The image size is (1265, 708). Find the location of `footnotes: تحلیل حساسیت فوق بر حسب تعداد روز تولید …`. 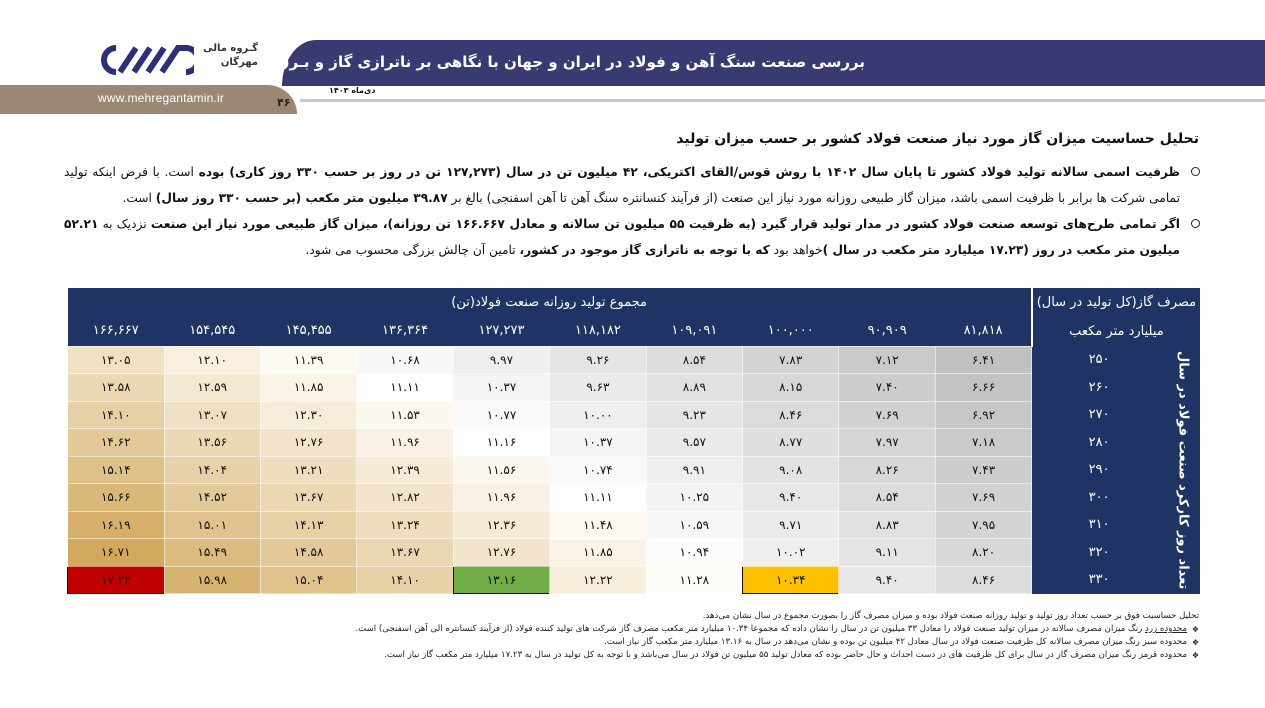

footnotes: تحلیل حساسیت فوق بر حسب تعداد روز تولید … is located at coordinates (699, 636).